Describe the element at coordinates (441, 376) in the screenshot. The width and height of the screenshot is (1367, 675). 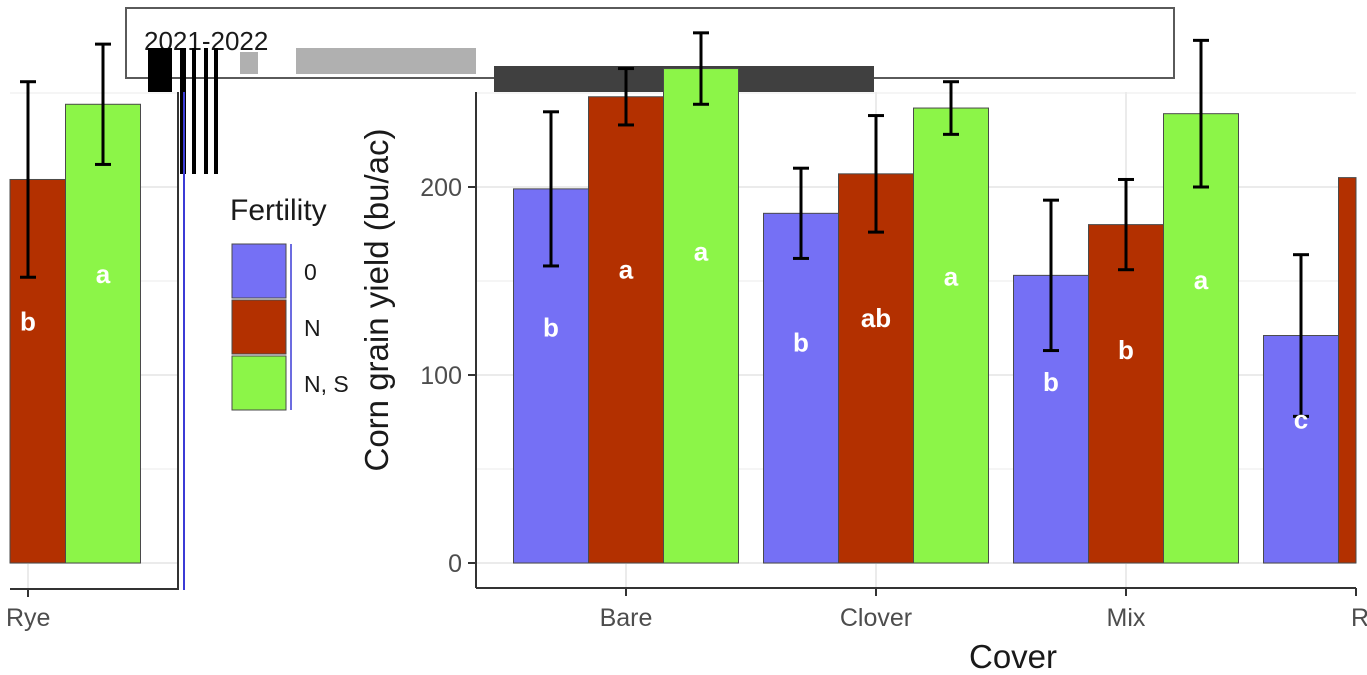
I see `y-tick-label: 100` at that location.